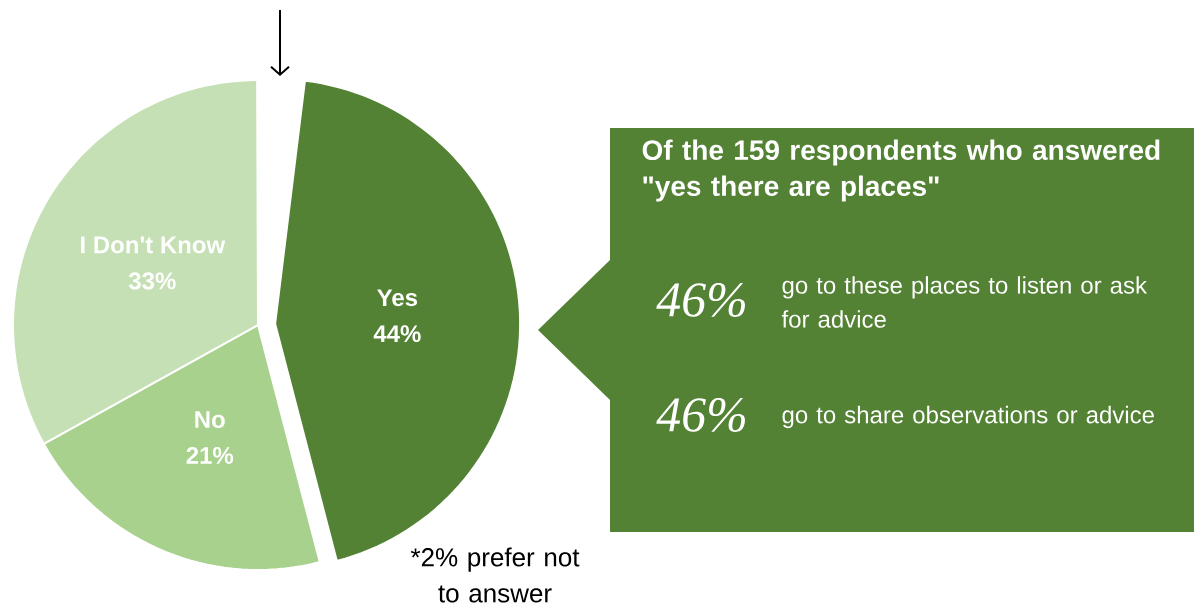 This screenshot has width=1194, height=610. What do you see at coordinates (153, 245) in the screenshot?
I see `slice-label: I Don't Know` at bounding box center [153, 245].